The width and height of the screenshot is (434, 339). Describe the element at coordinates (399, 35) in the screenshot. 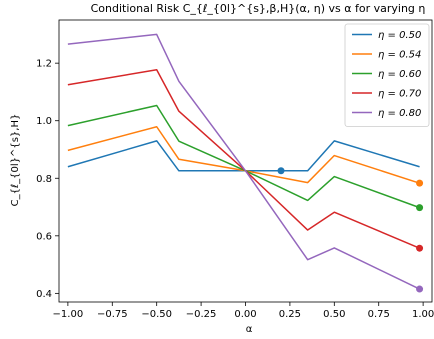

I see `legend-label-0: η = 0.50` at that location.